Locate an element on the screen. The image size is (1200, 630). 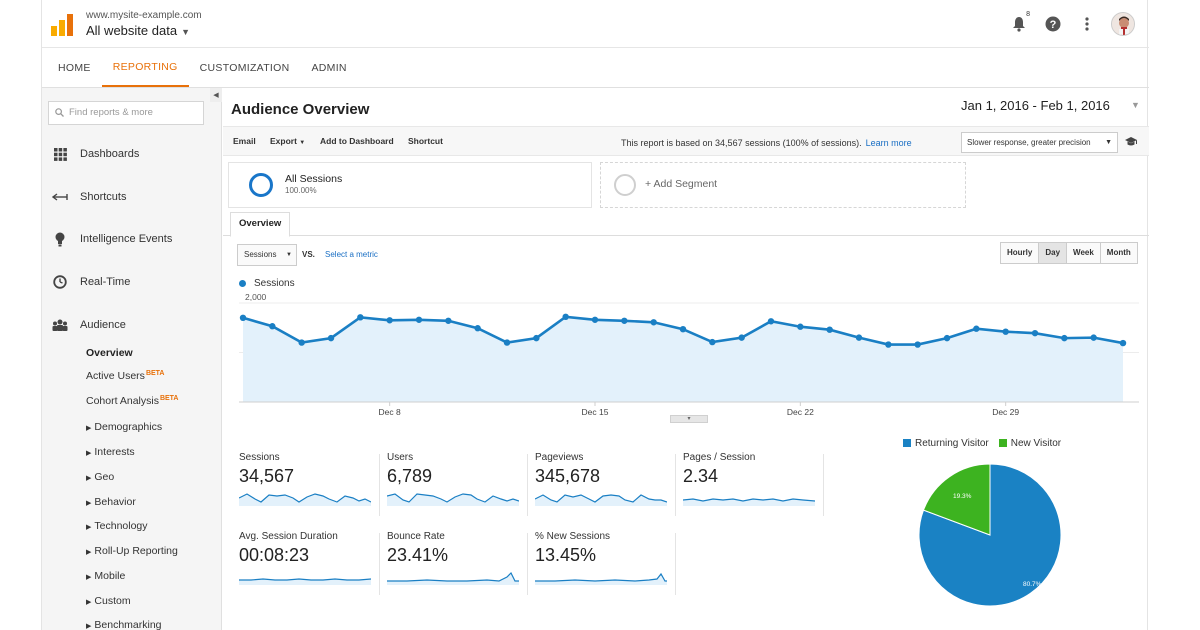
sidebar-subitem-overview: Overview is located at coordinates (109, 353).